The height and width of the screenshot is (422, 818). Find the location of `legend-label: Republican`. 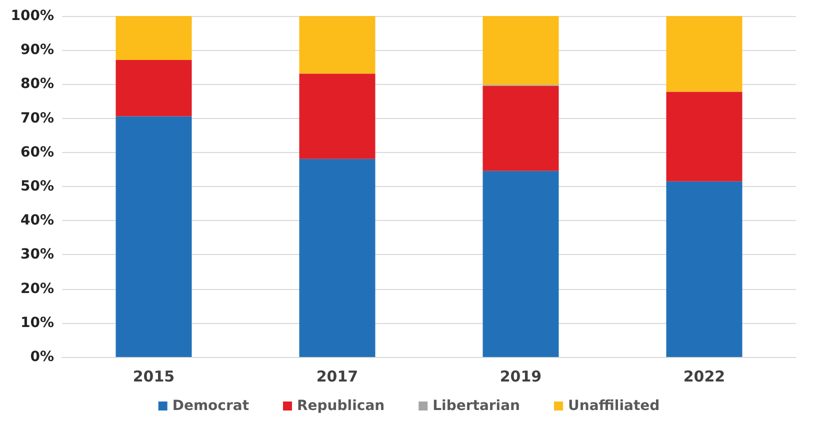

legend-label: Republican is located at coordinates (341, 406).